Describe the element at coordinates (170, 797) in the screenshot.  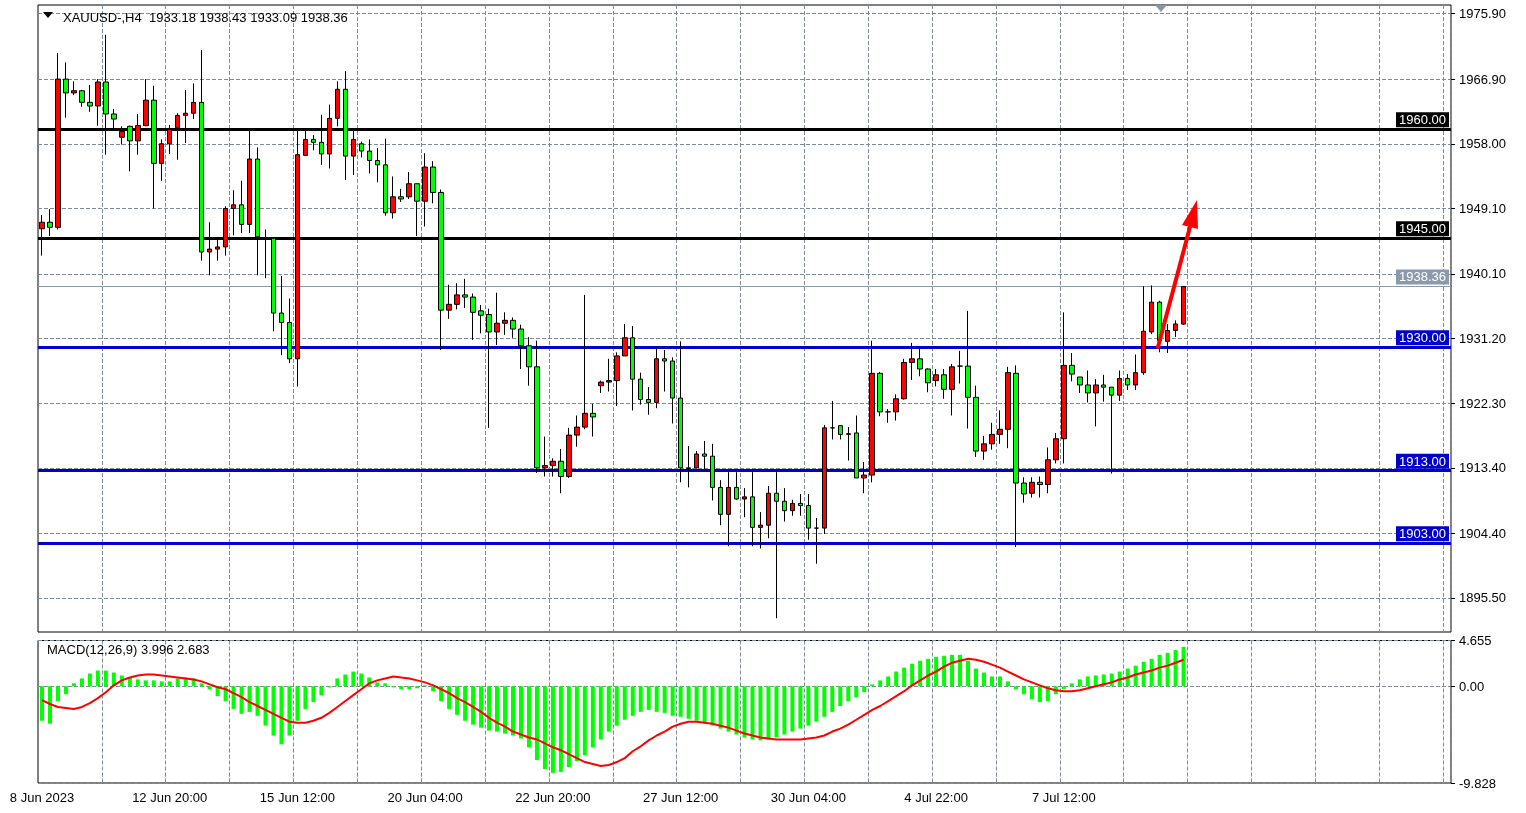
I see `x-tick-label: 12 Jun 20:00` at that location.